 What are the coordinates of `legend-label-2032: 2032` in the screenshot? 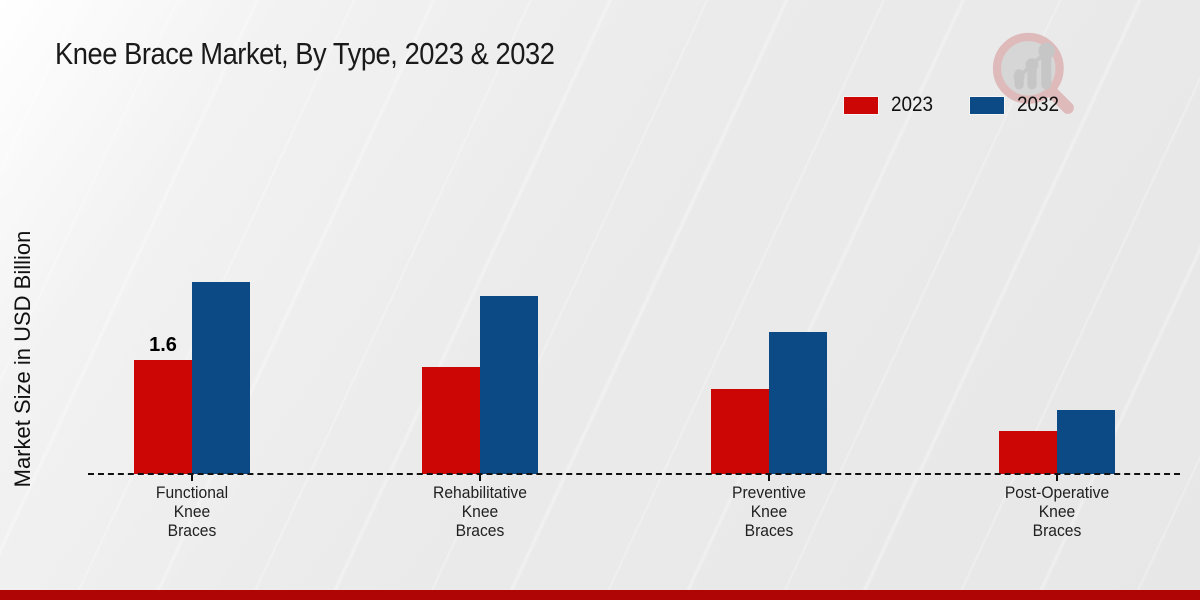 It's located at (1037, 104).